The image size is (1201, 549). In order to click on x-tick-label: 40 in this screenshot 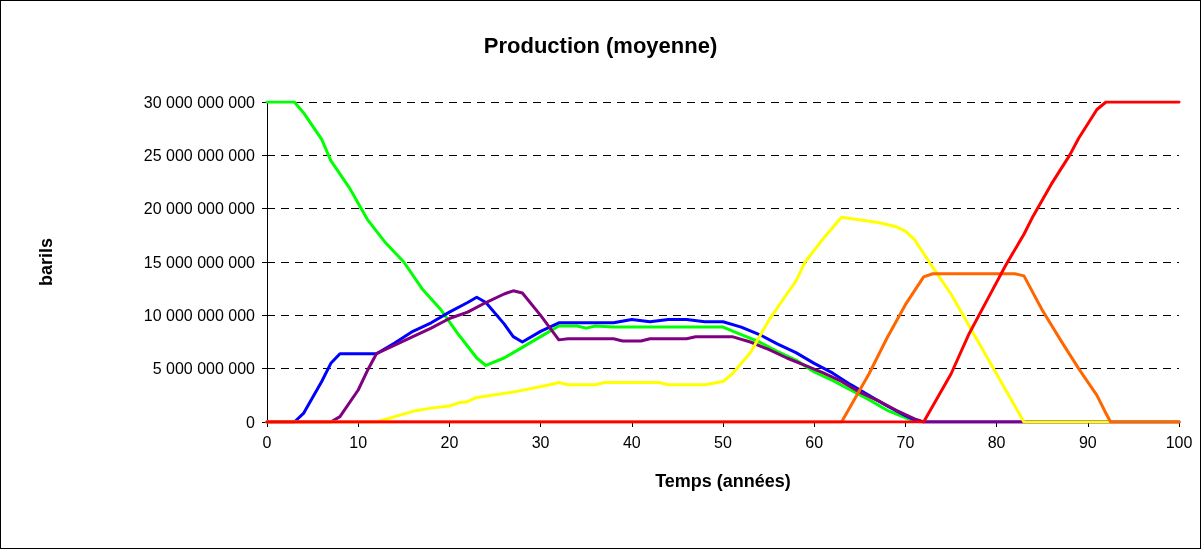, I will do `click(631, 442)`.